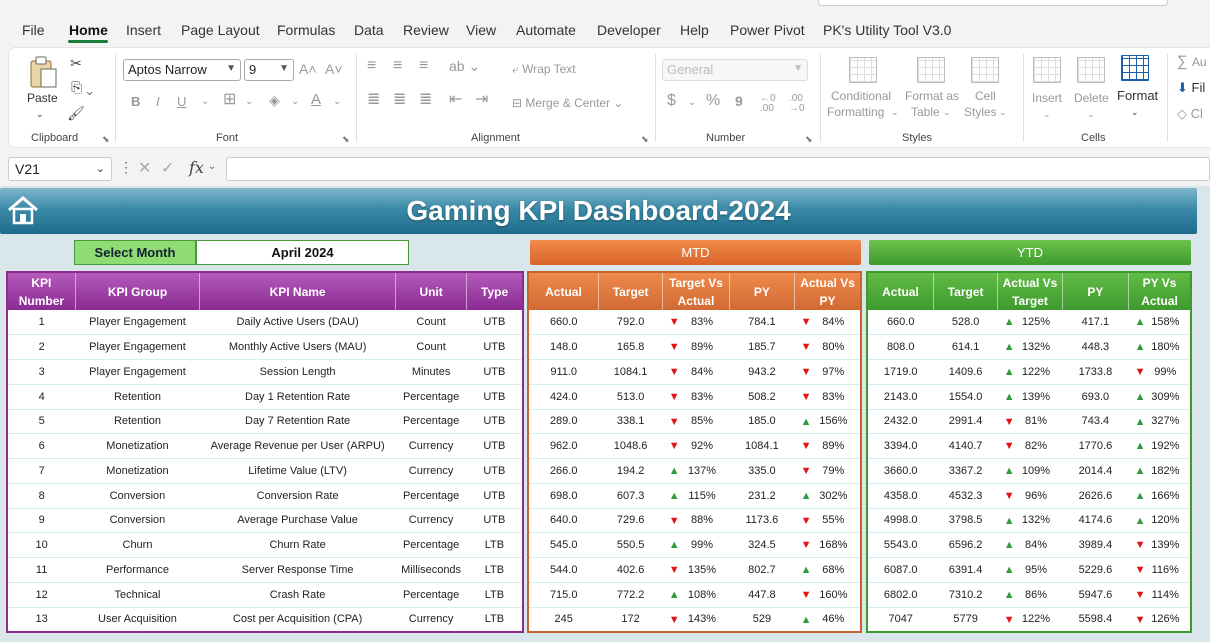 This screenshot has height=642, width=1210. I want to click on ytd-py-vs-actual-cell: ▲ 120%, so click(1159, 521).